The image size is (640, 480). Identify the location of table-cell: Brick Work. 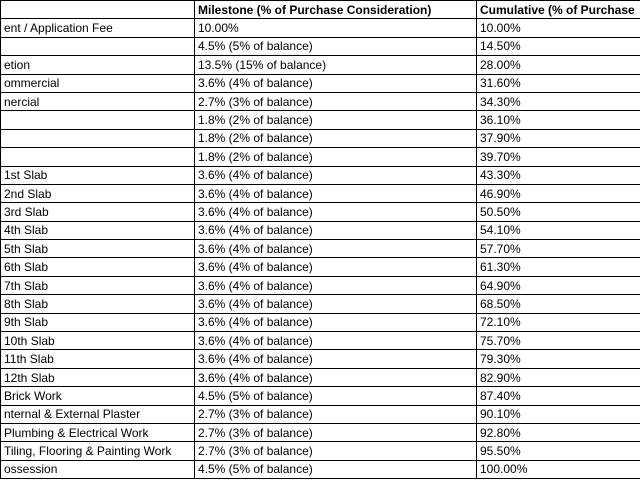
(97, 396).